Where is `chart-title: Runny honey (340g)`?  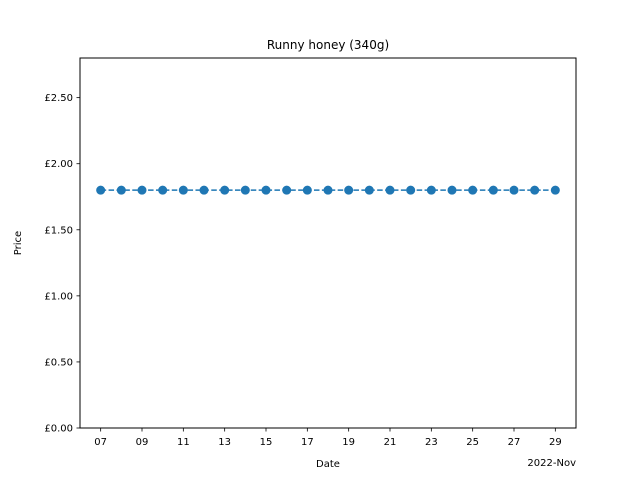
chart-title: Runny honey (340g) is located at coordinates (328, 45).